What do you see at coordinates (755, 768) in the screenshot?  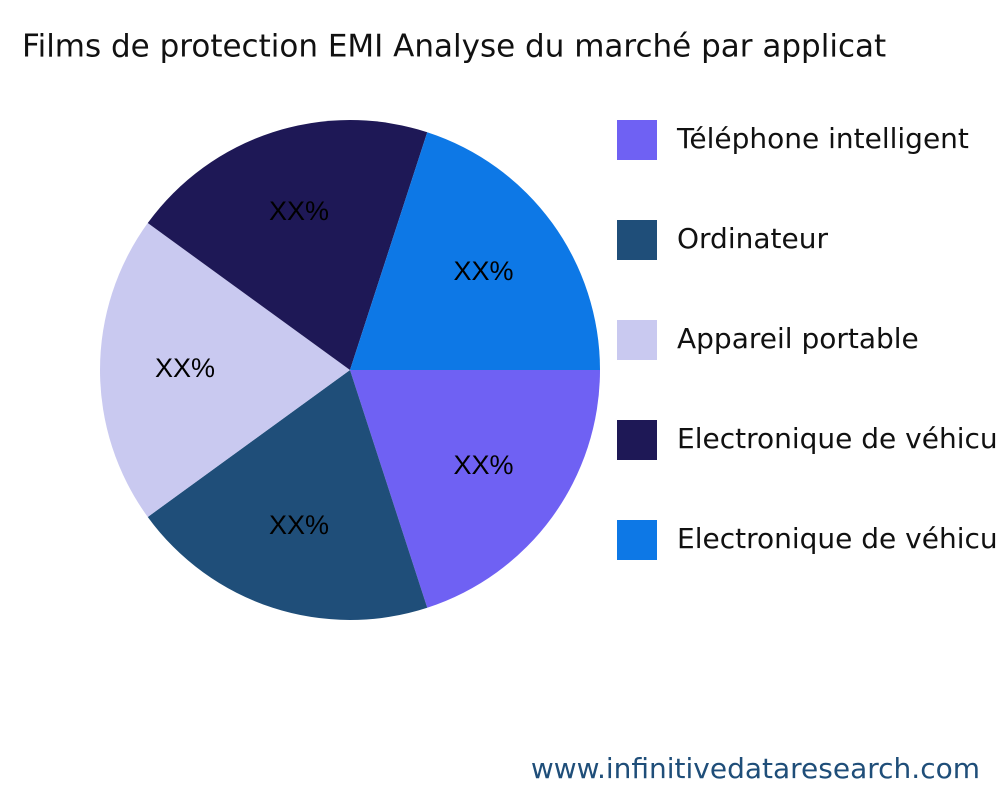 I see `source: www.infinitivedataresearch.com` at bounding box center [755, 768].